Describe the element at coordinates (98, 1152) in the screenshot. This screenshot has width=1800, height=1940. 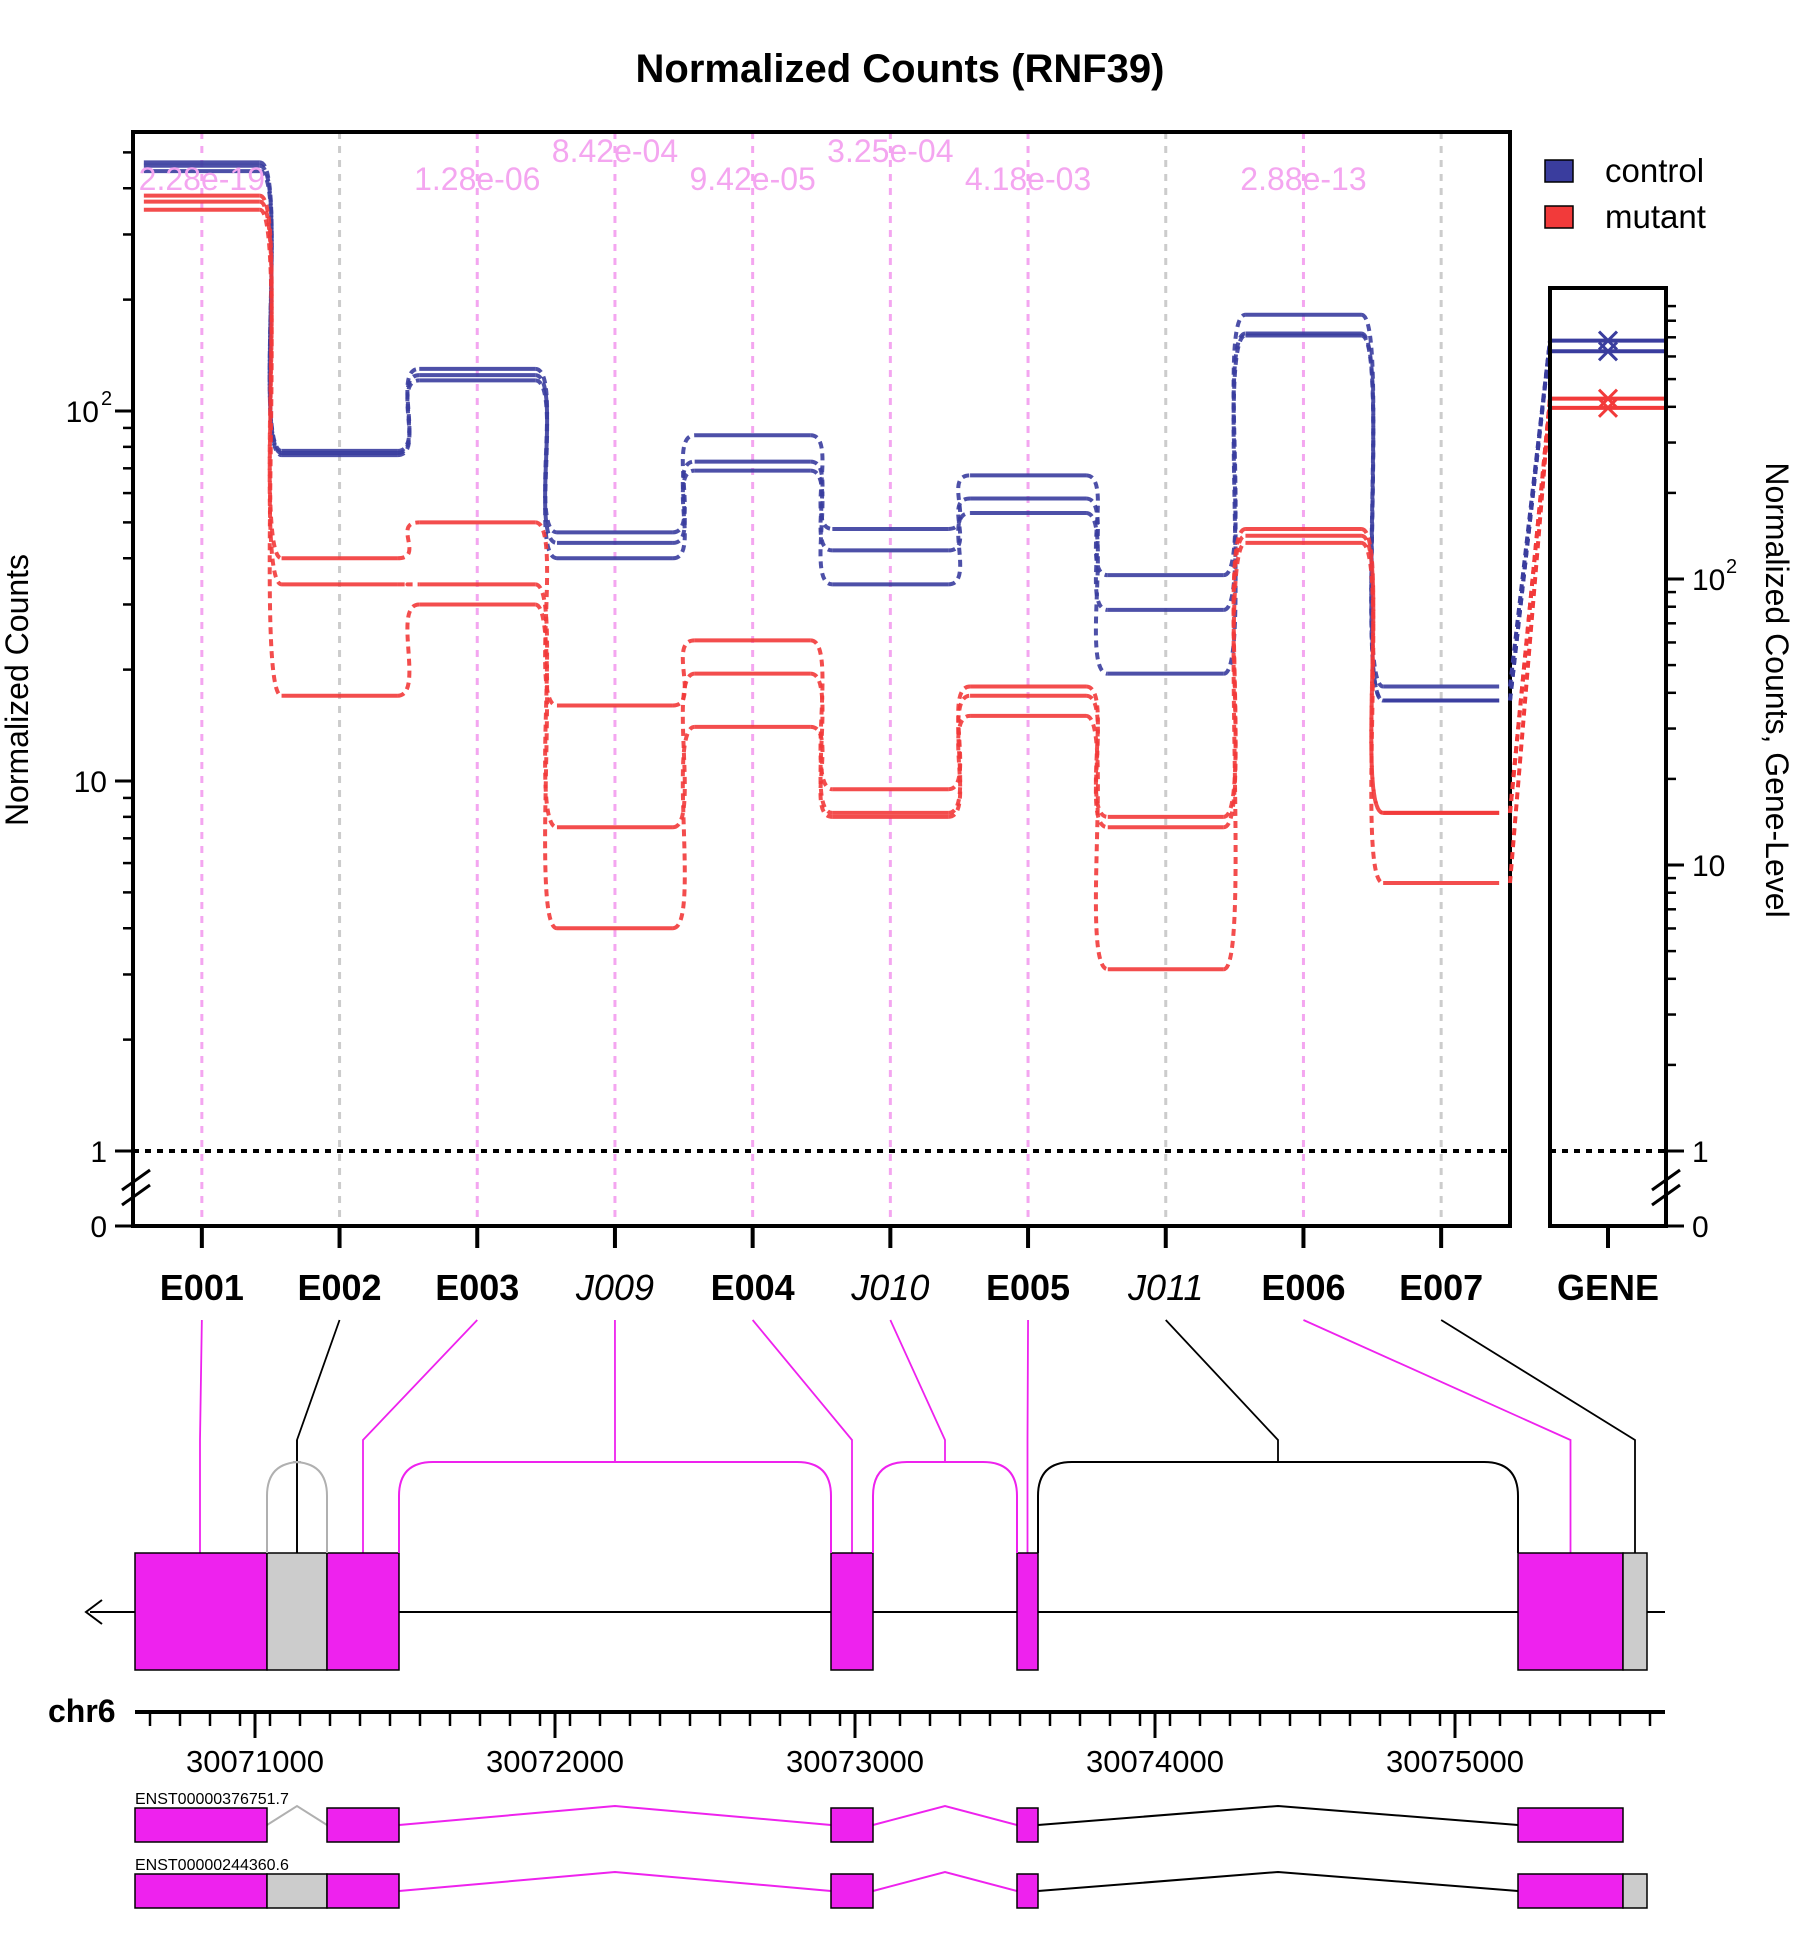
I see `y-tick-label: 1` at that location.